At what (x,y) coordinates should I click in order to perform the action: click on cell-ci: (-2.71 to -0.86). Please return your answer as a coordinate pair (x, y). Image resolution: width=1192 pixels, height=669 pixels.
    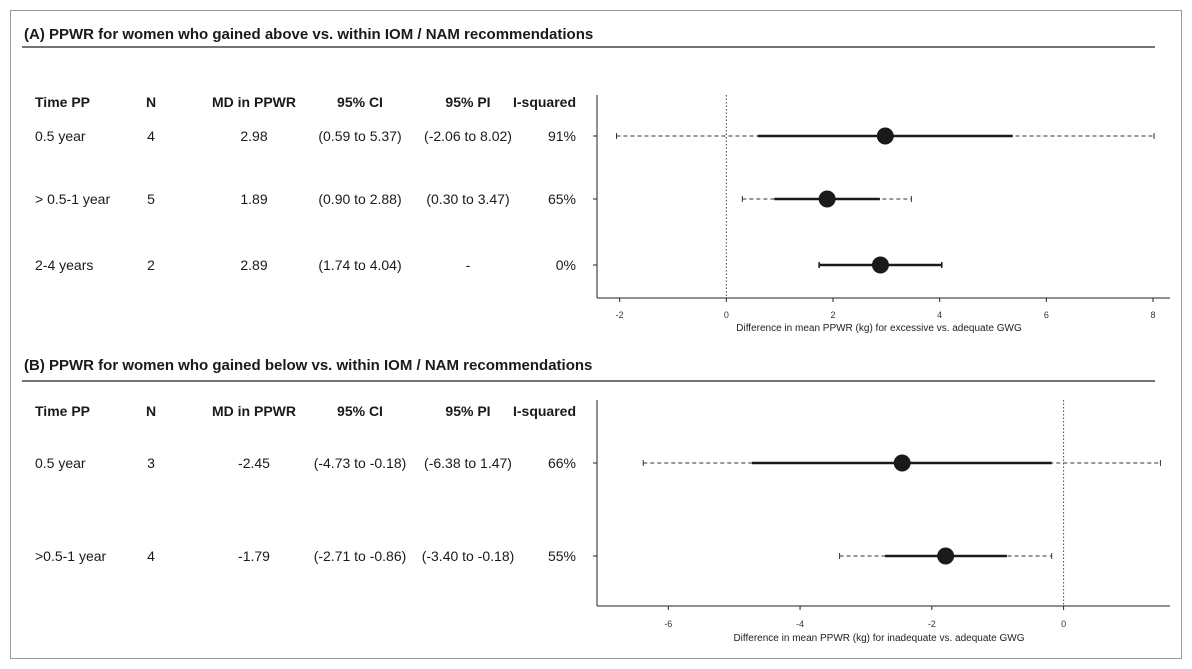
    Looking at the image, I should click on (360, 556).